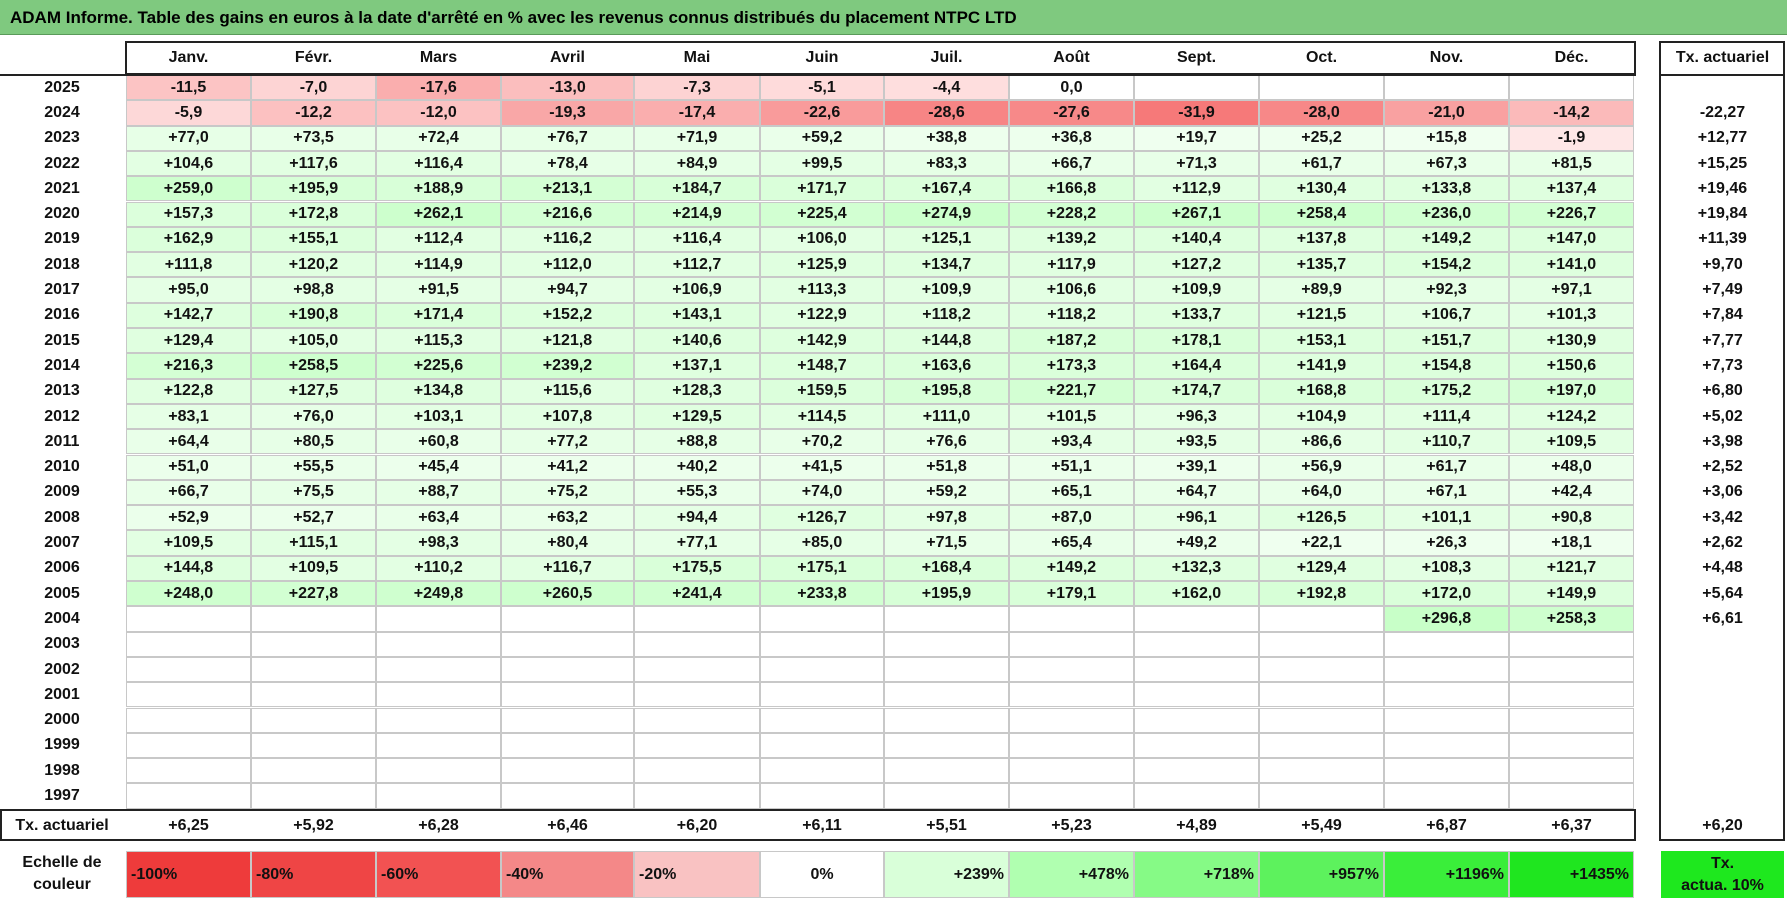 This screenshot has height=912, width=1787. I want to click on gain-cell: +112,4, so click(438, 239).